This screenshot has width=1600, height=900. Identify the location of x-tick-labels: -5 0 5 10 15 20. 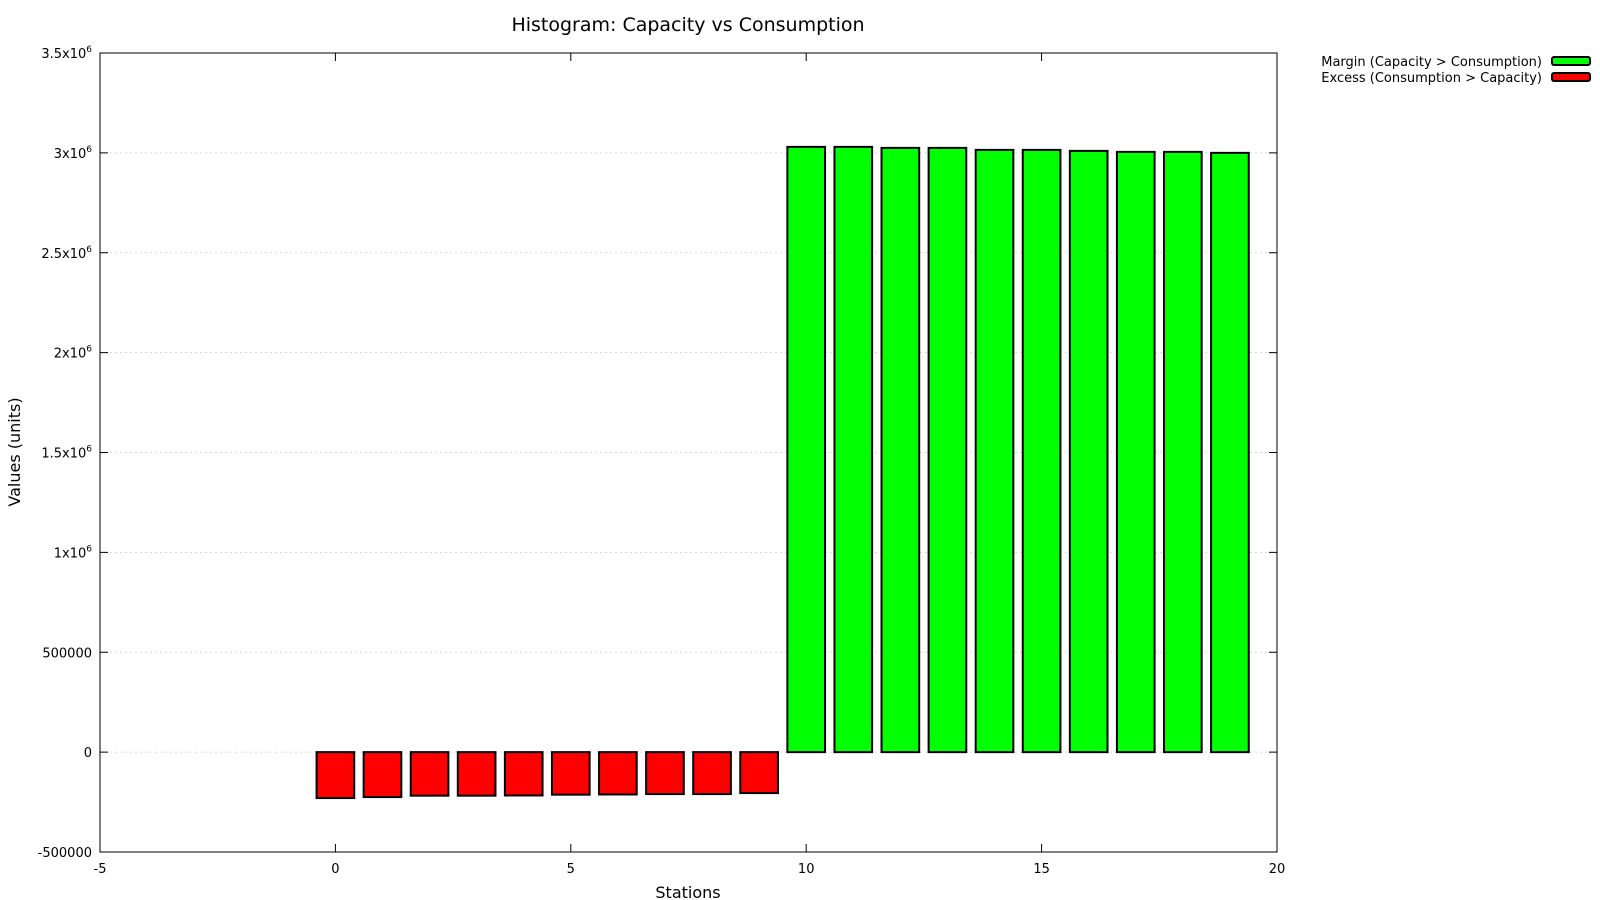
(690, 869).